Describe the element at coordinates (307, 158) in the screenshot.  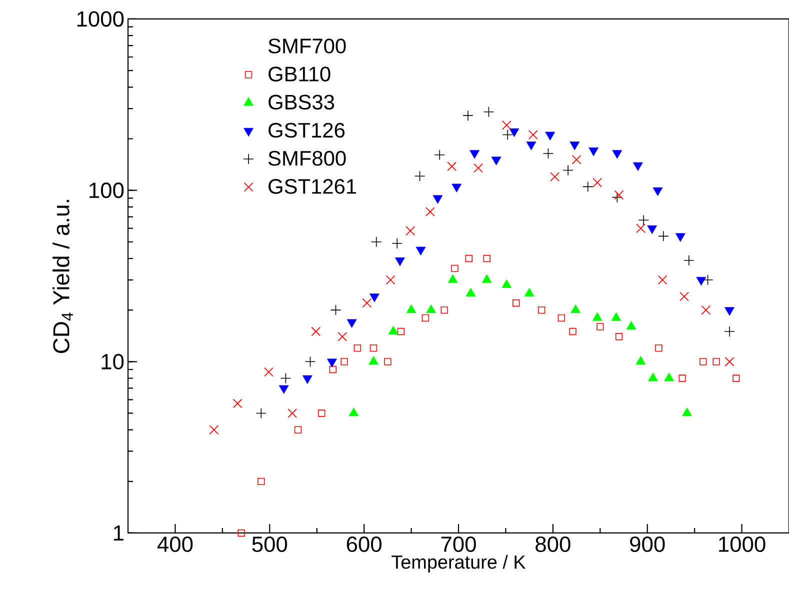
I see `legend-label: SMF800` at that location.